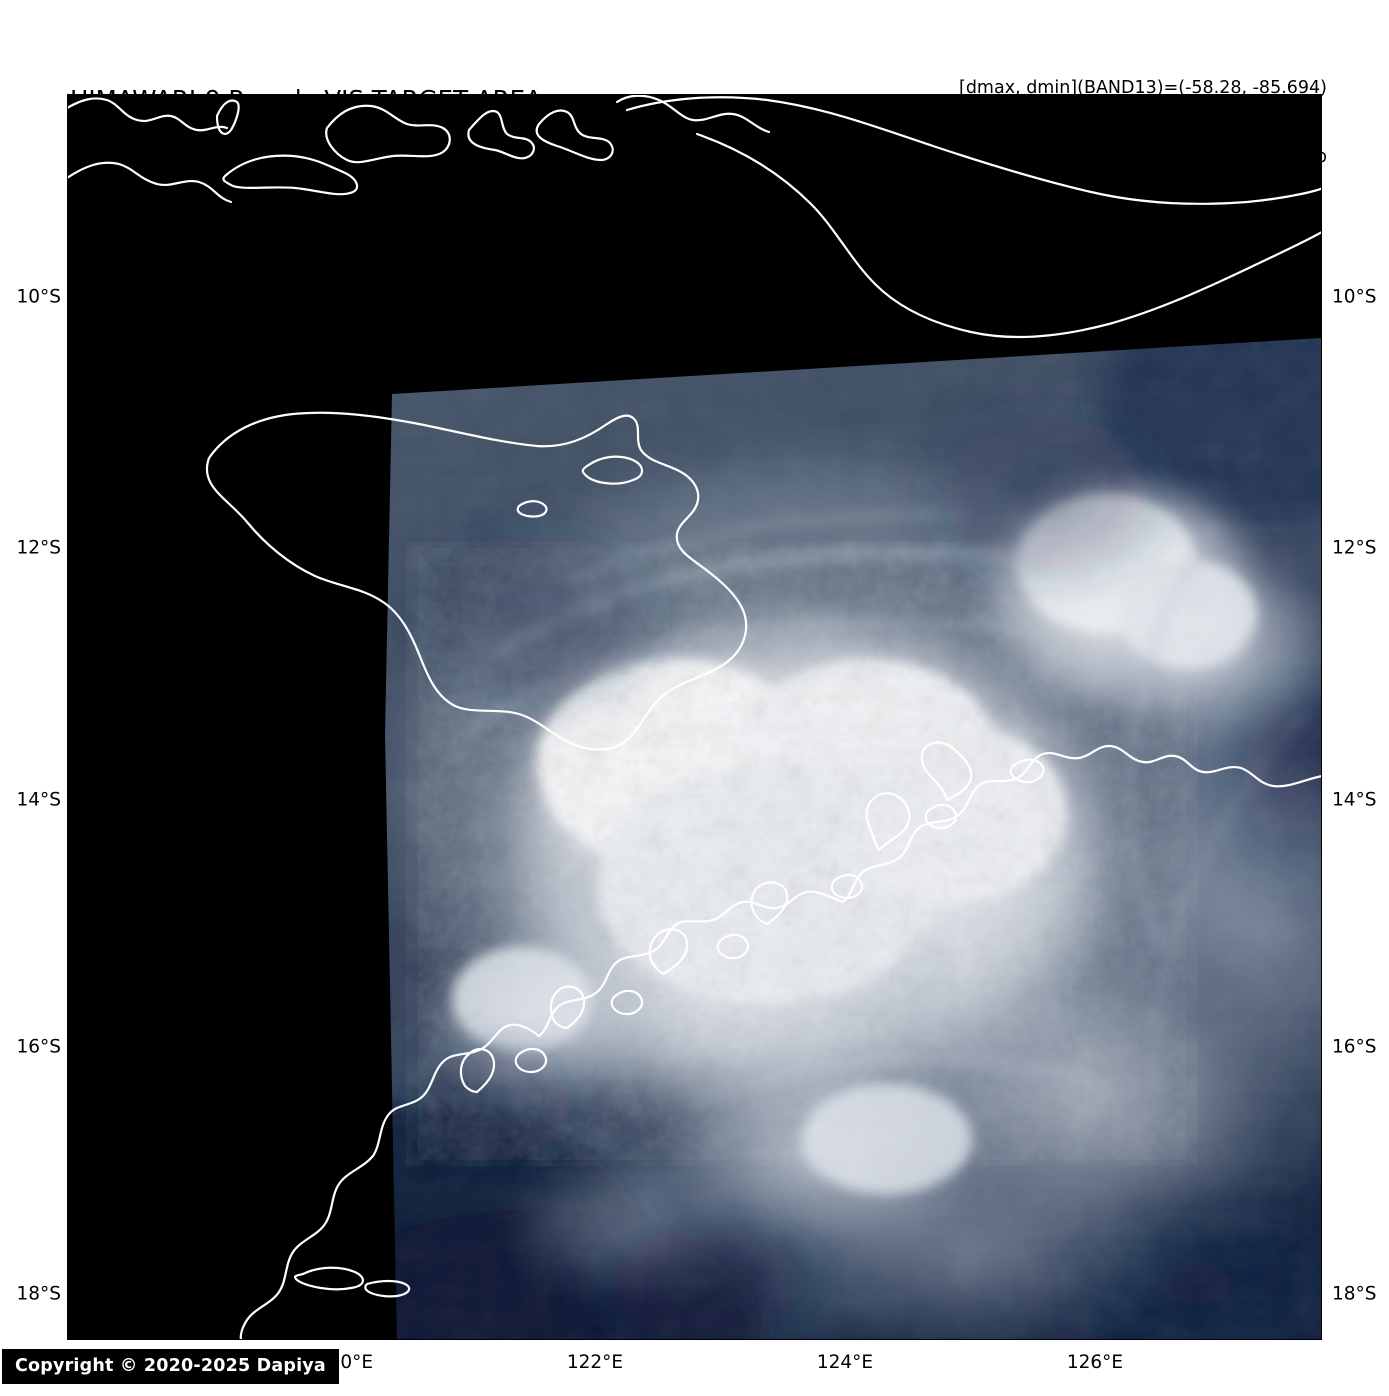  What do you see at coordinates (1354, 548) in the screenshot?
I see `lat-tick-right-12s: 12°S` at bounding box center [1354, 548].